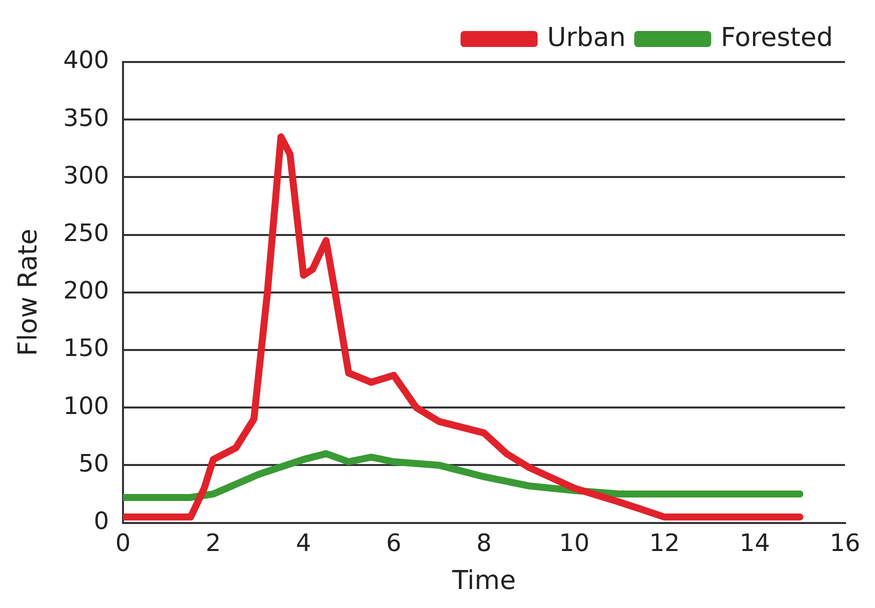 This screenshot has width=875, height=608. What do you see at coordinates (94, 463) in the screenshot?
I see `y-tick-label: 50` at bounding box center [94, 463].